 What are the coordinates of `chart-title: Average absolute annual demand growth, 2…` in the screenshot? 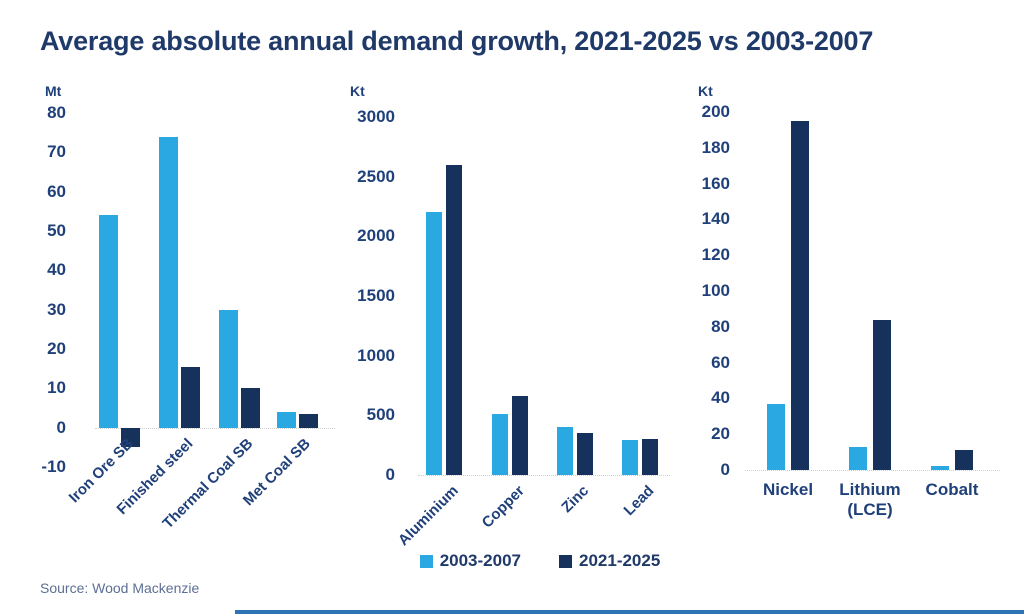 It's located at (457, 41).